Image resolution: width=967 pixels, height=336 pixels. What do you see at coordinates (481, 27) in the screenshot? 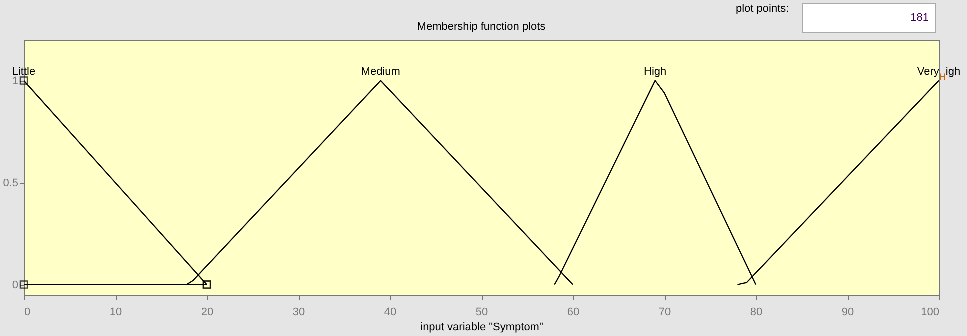
I see `chart-title: Membership function plots` at bounding box center [481, 27].